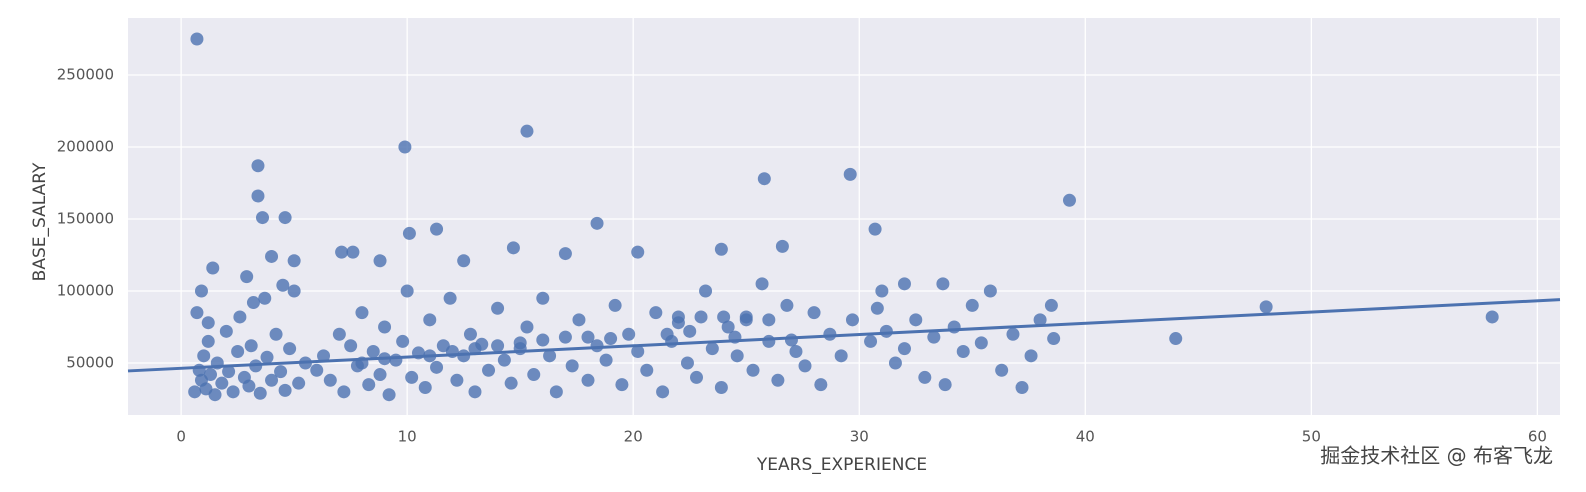  Describe the element at coordinates (40, 221) in the screenshot. I see `y-axis-label: BASE_SALARY` at that location.